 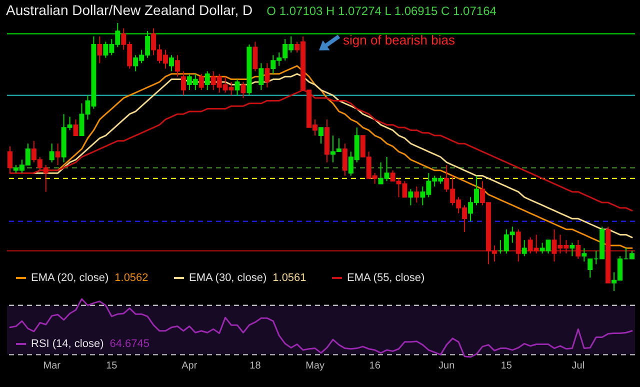 I want to click on legend-label: RSI (14, close), so click(x=67, y=344).